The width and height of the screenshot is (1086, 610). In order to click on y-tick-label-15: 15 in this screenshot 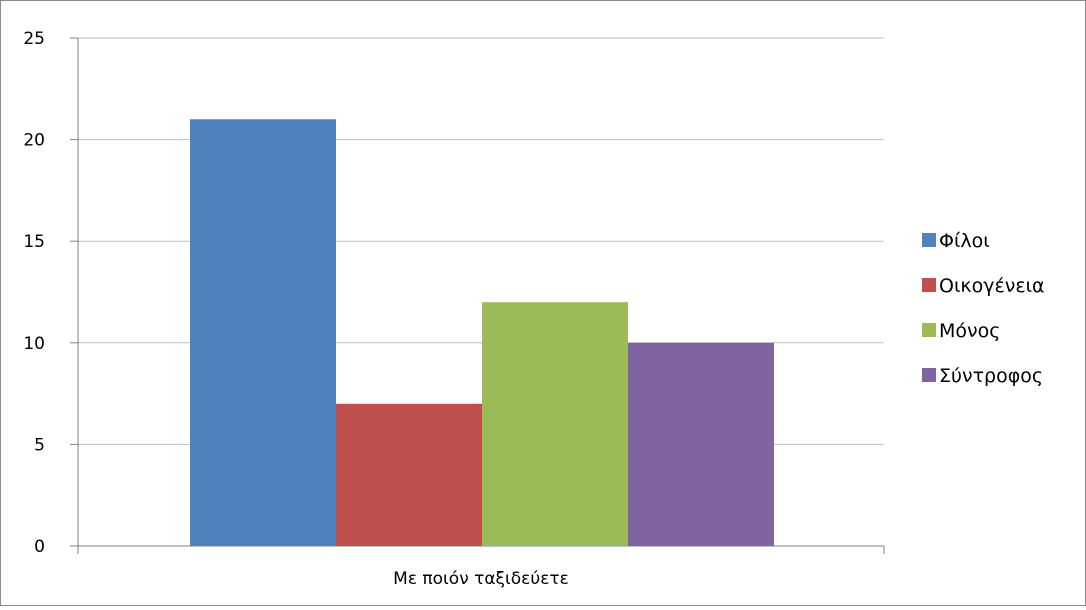, I will do `click(34, 242)`.